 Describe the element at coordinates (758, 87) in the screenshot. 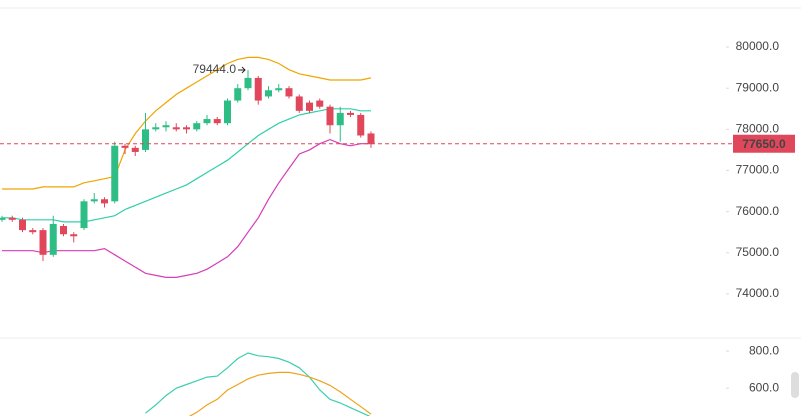

I see `y-tick-label: 79000.0` at that location.